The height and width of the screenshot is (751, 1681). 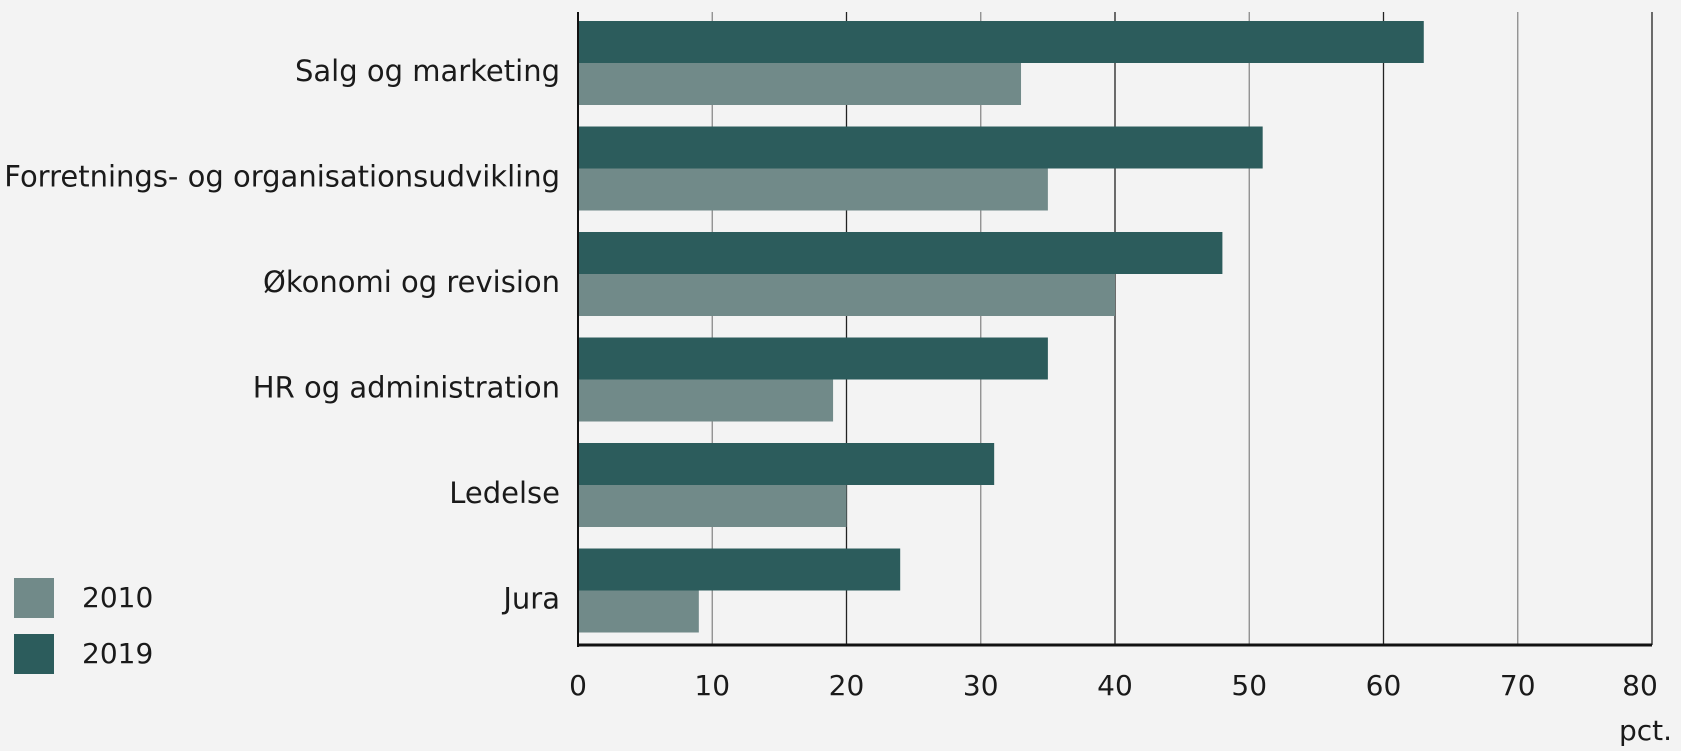 What do you see at coordinates (427, 71) in the screenshot?
I see `category-label: Salg og marketing` at bounding box center [427, 71].